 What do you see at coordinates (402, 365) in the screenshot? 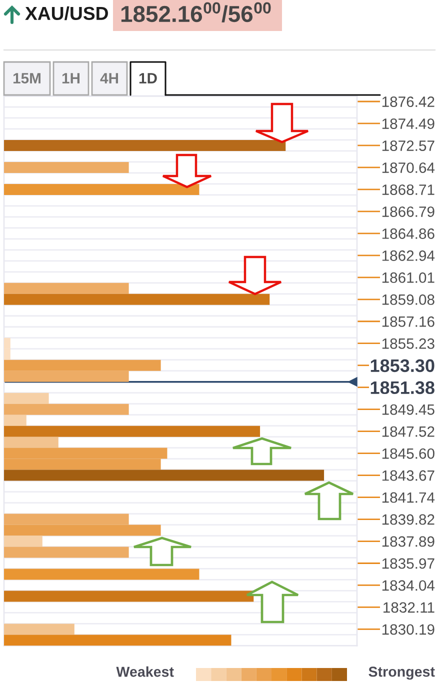
I see `y-tick-label: 1853.30` at bounding box center [402, 365].